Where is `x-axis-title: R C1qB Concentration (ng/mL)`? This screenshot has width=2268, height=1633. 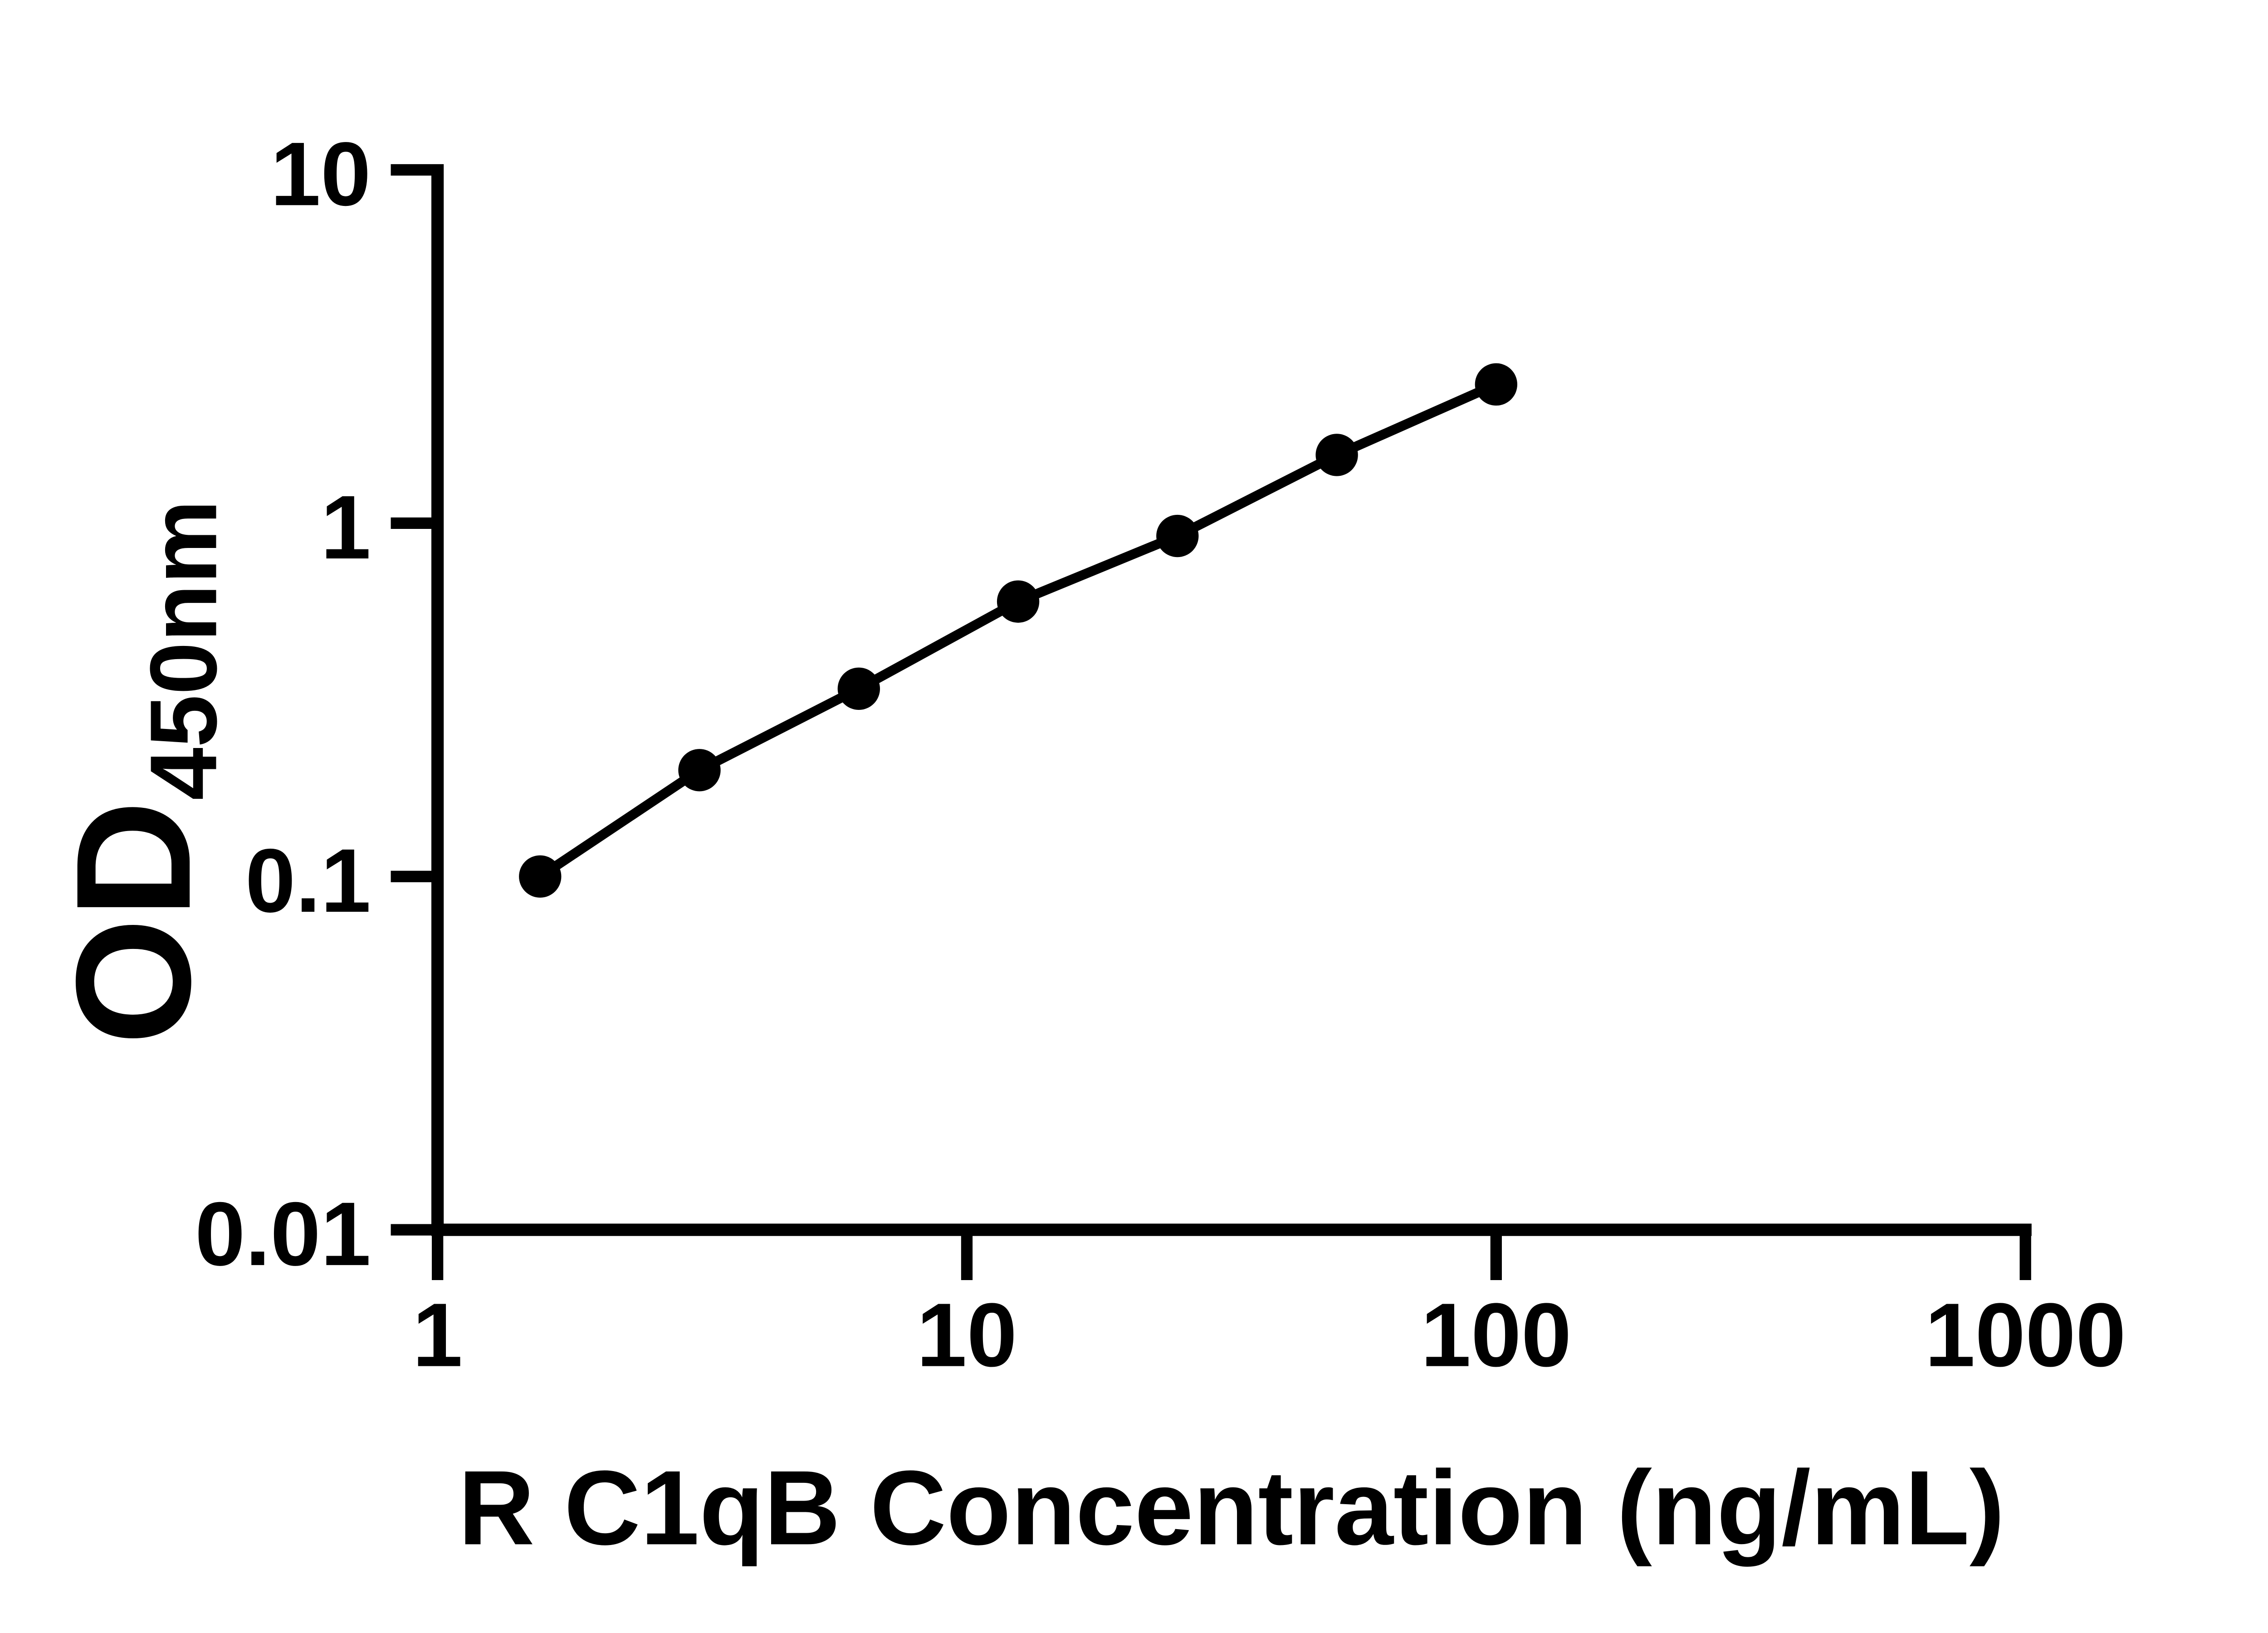
x-axis-title: R C1qB Concentration (ng/mL) is located at coordinates (1231, 1508).